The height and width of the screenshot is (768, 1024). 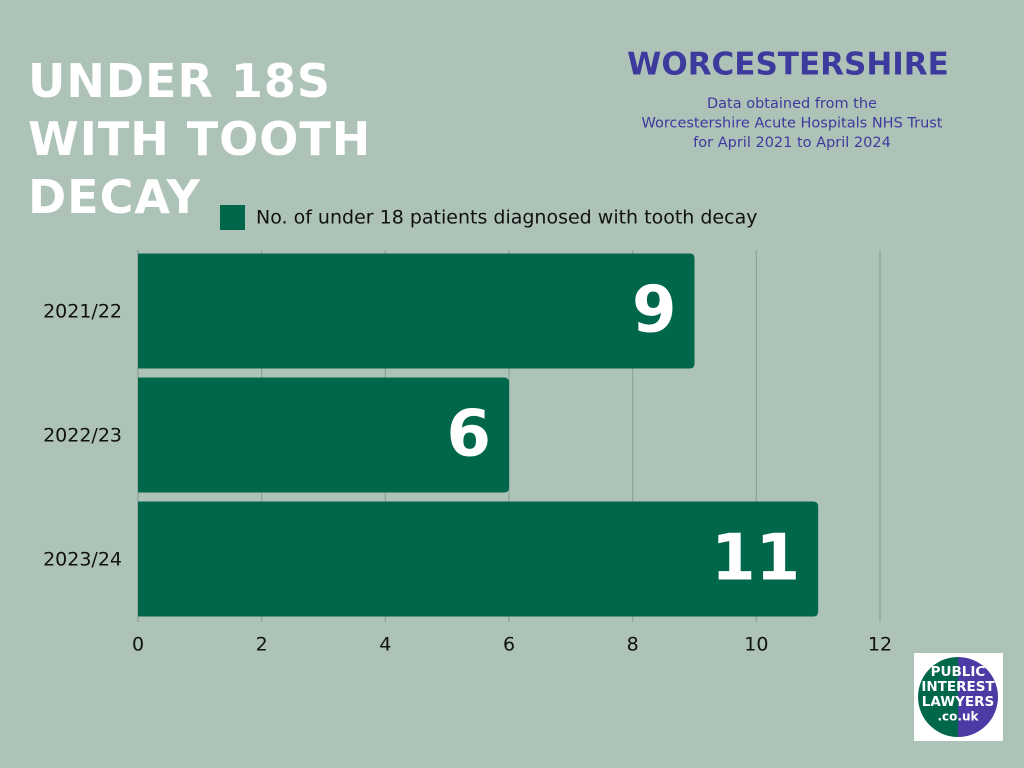 I want to click on logo-left, so click(x=938, y=697).